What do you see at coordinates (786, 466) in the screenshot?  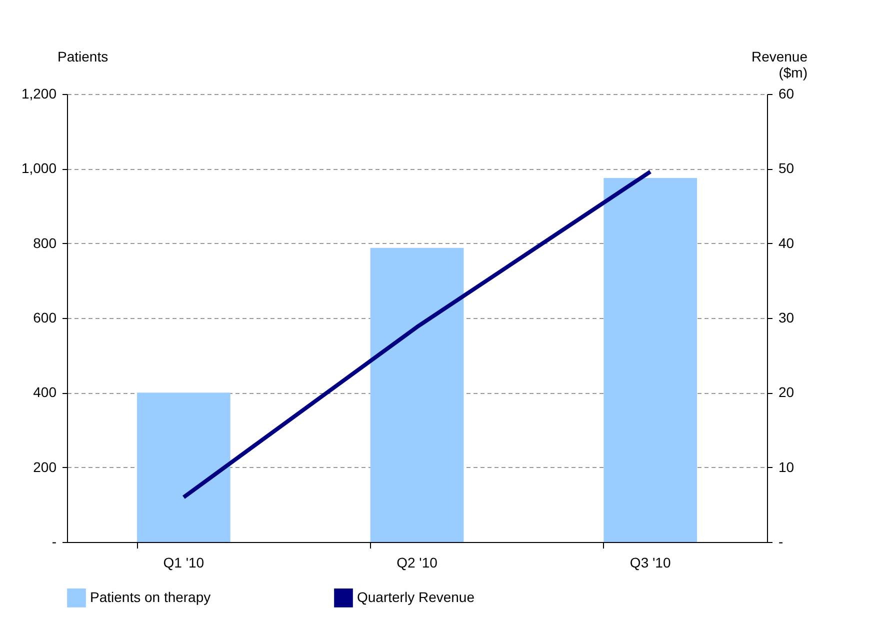 I see `y2-tick-label: 10` at bounding box center [786, 466].